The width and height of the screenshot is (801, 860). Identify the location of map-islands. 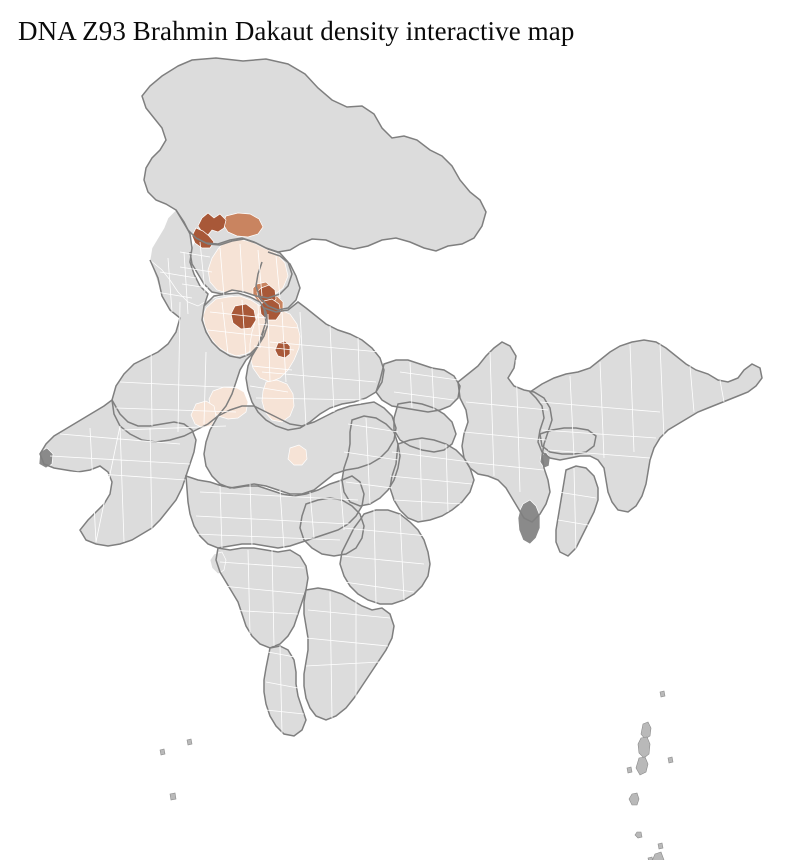
(416, 775).